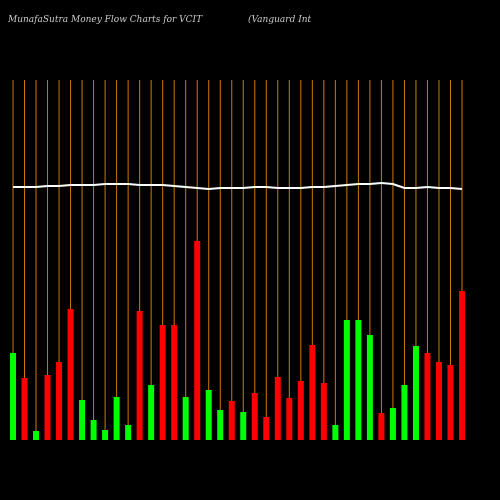  I want to click on price-line, so click(238, 186).